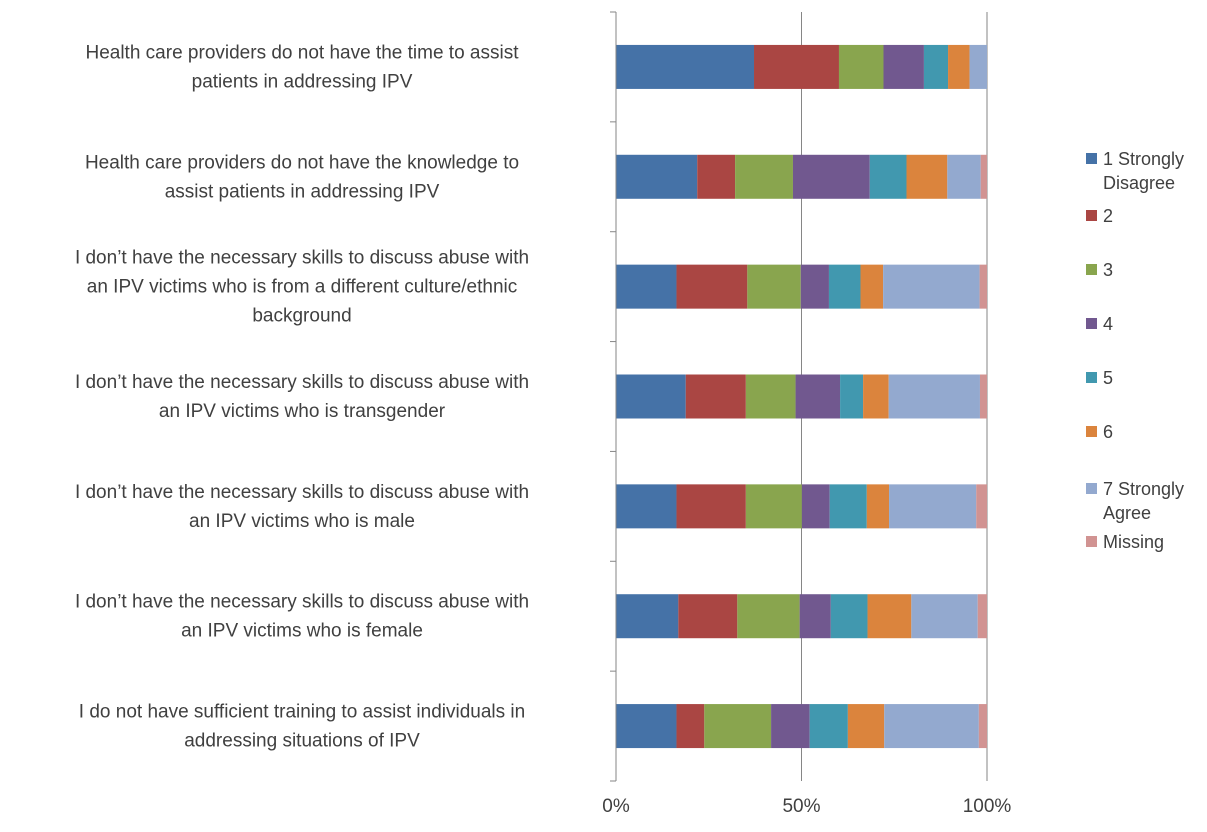 This screenshot has width=1207, height=832. I want to click on x-tick-label-2: 100%, so click(987, 806).